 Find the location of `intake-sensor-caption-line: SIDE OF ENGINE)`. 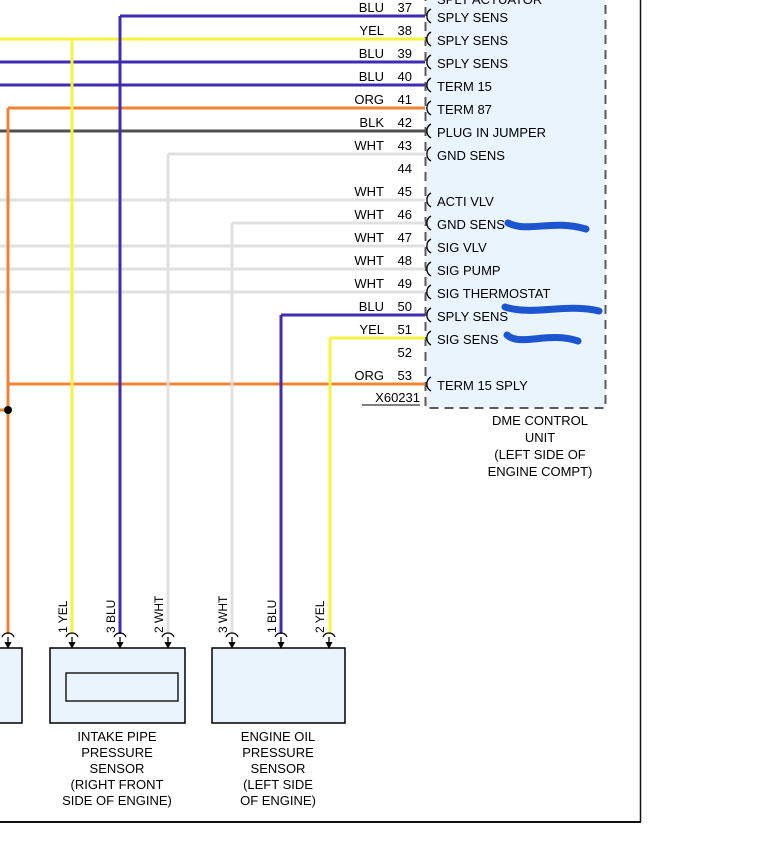

intake-sensor-caption-line: SIDE OF ENGINE) is located at coordinates (117, 800).